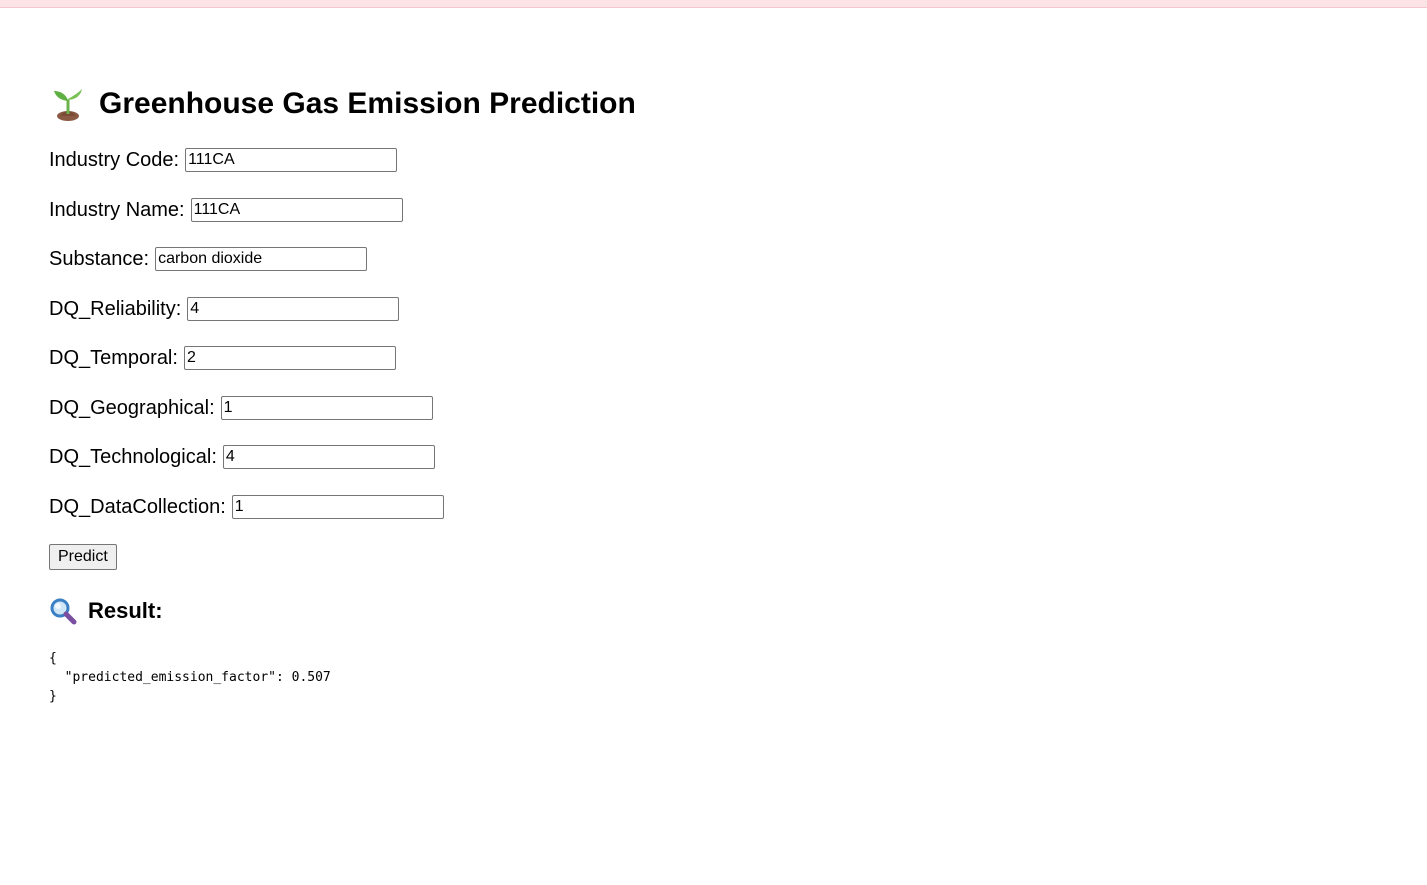 The height and width of the screenshot is (885, 1427). I want to click on field-substance: Substance:, so click(208, 259).